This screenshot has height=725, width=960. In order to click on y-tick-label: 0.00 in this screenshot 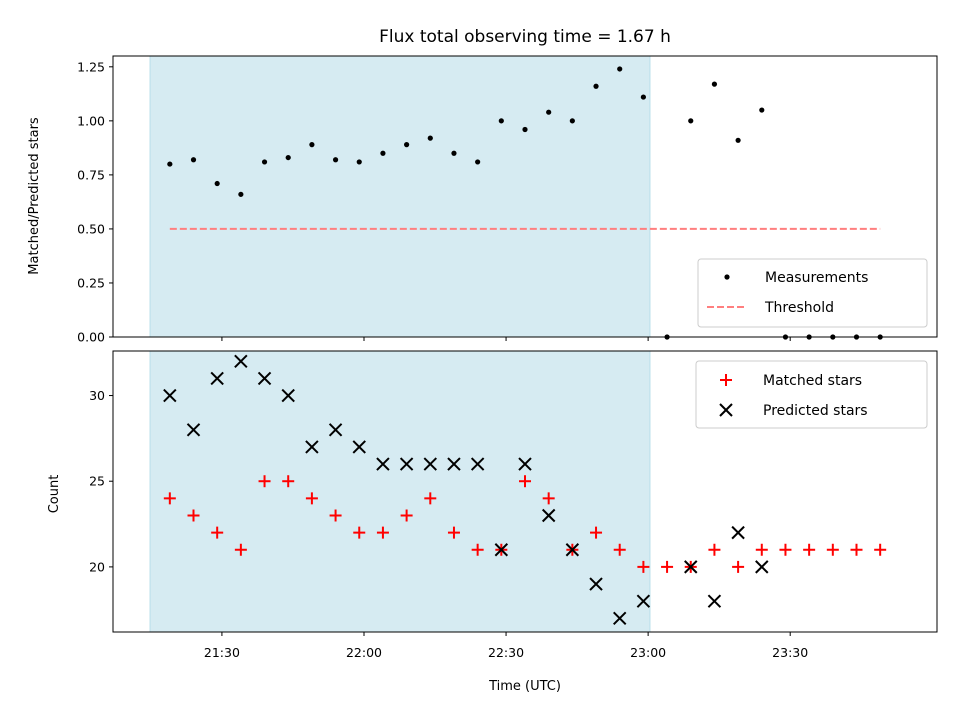, I will do `click(91, 337)`.